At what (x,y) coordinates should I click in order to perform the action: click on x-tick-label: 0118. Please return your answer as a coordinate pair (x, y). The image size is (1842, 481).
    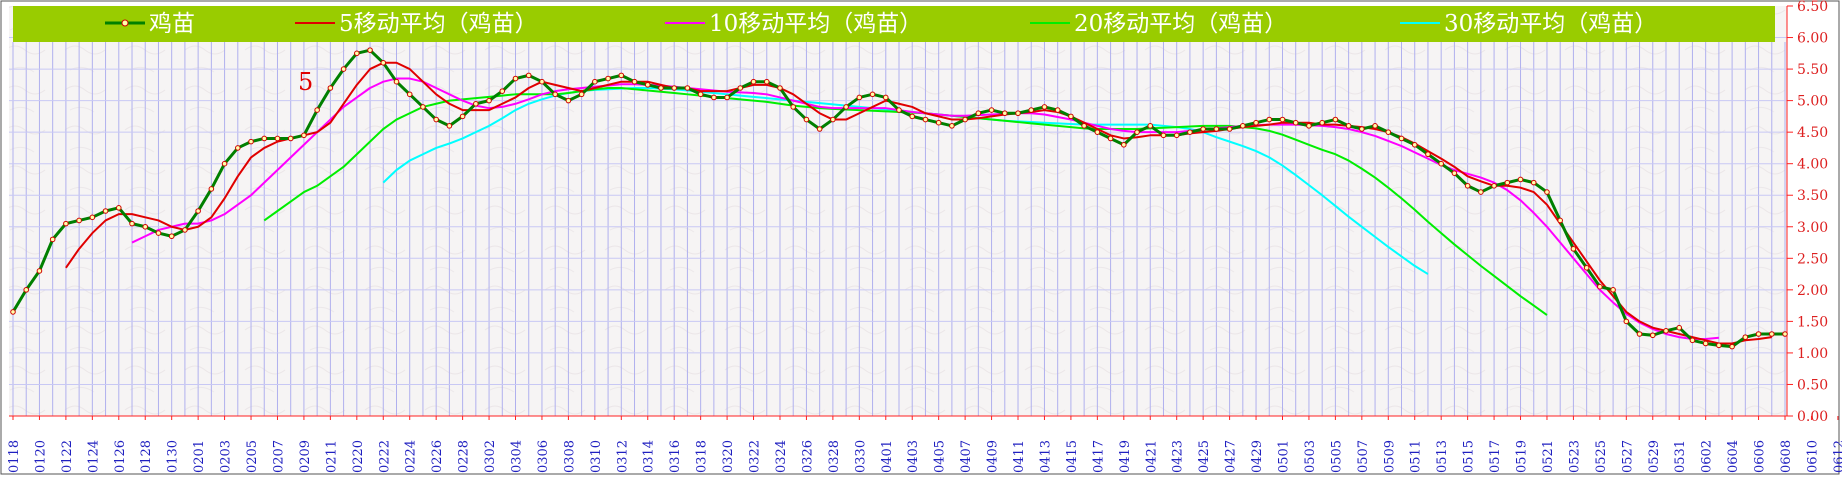
    Looking at the image, I should click on (14, 456).